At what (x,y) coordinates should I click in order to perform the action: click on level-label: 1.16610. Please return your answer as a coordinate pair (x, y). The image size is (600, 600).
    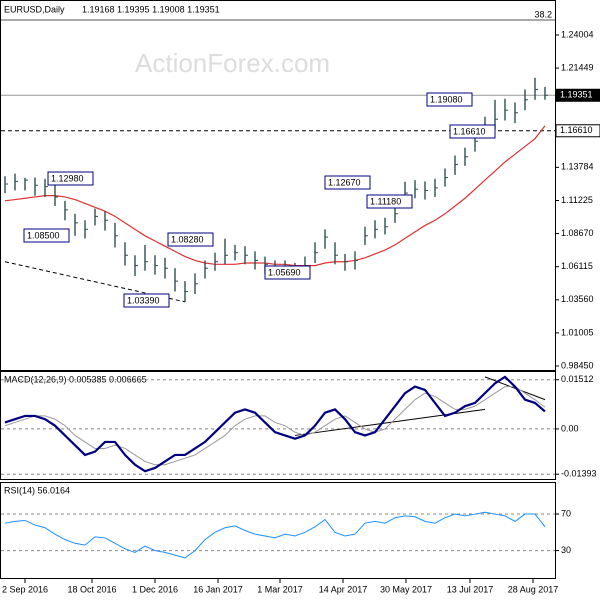
    Looking at the image, I should click on (576, 130).